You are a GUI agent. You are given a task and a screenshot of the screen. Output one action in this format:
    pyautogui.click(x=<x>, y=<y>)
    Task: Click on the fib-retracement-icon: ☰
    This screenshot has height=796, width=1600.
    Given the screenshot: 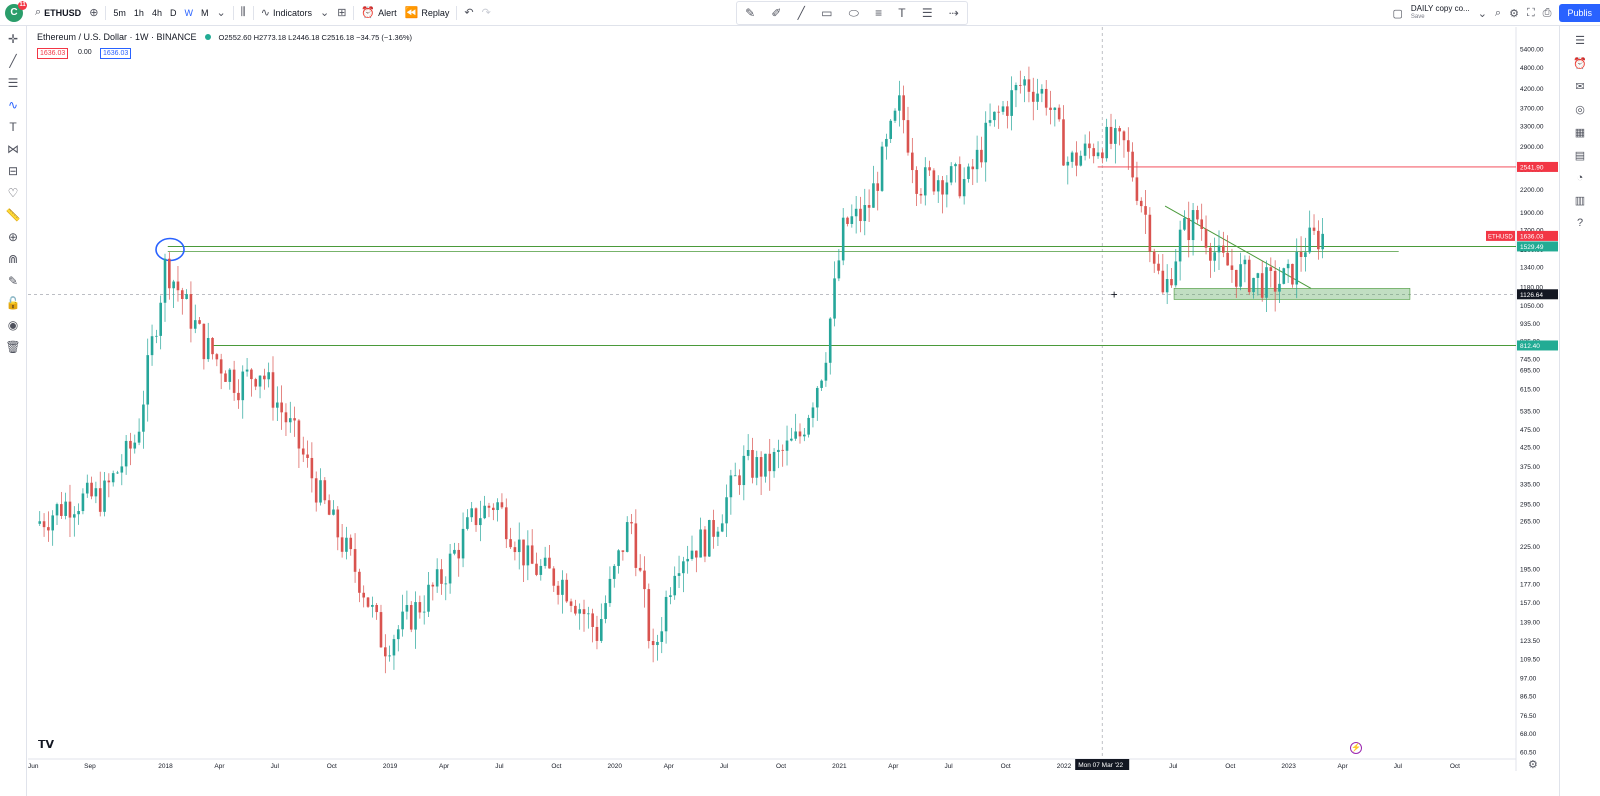 What is the action you would take?
    pyautogui.click(x=13, y=83)
    